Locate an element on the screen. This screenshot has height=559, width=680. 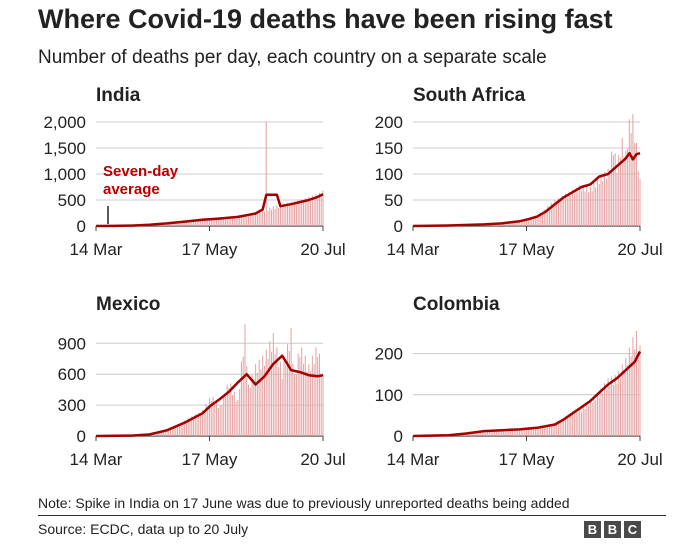
bbc-logo: B B C is located at coordinates (612, 529).